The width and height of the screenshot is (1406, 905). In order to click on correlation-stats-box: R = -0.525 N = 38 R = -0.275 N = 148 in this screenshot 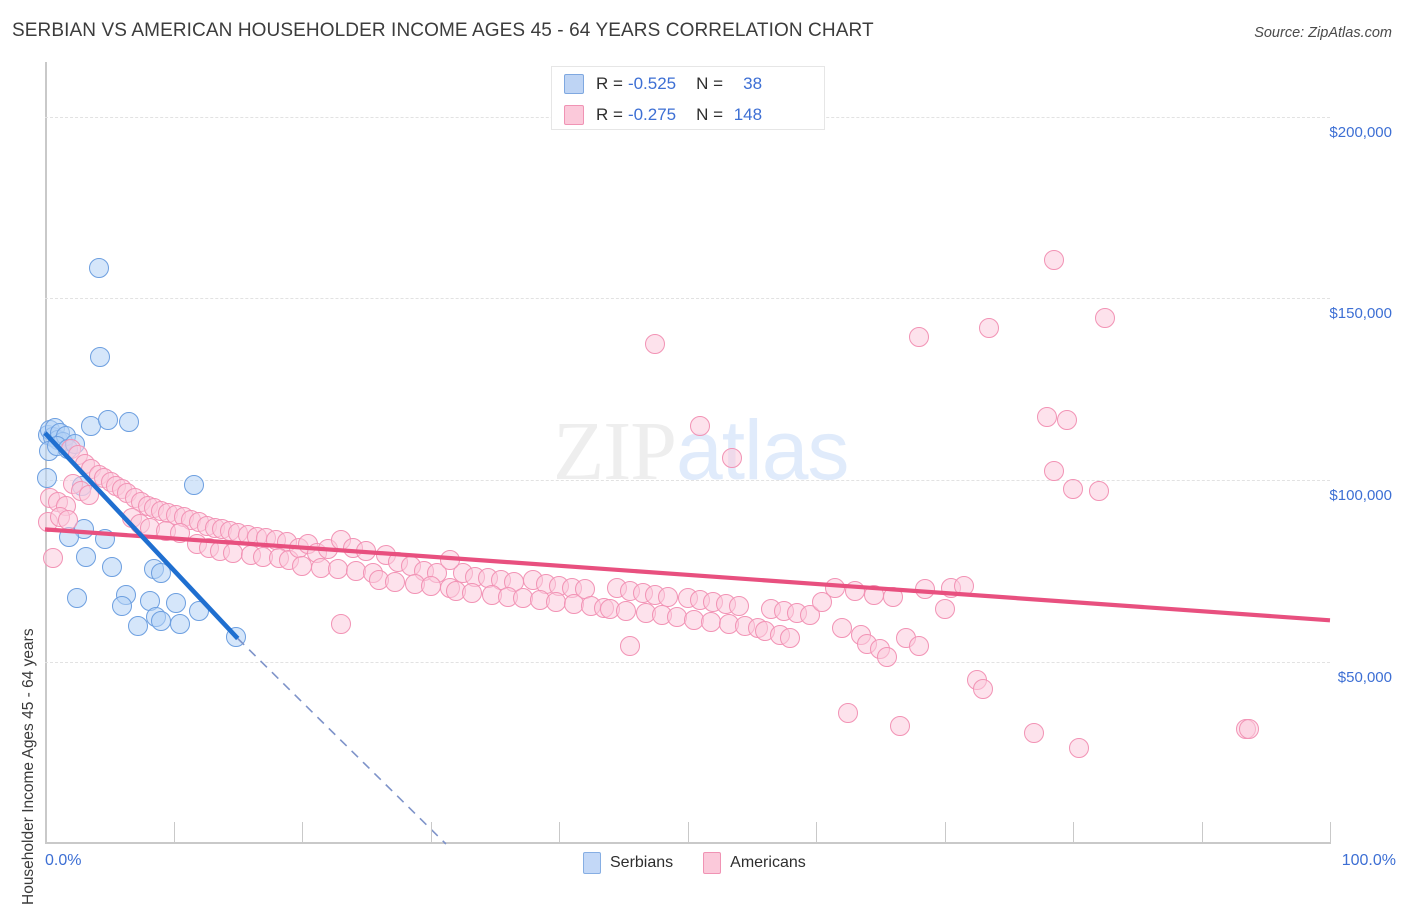, I will do `click(688, 98)`.